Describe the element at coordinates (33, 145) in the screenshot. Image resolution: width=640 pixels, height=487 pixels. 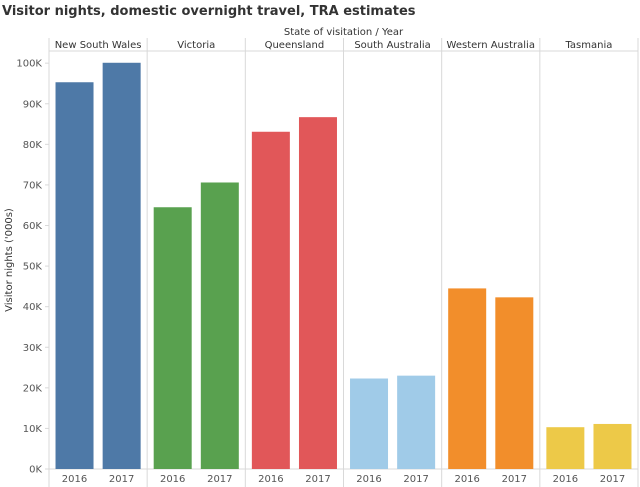
I see `y-tick-label: 80K` at that location.